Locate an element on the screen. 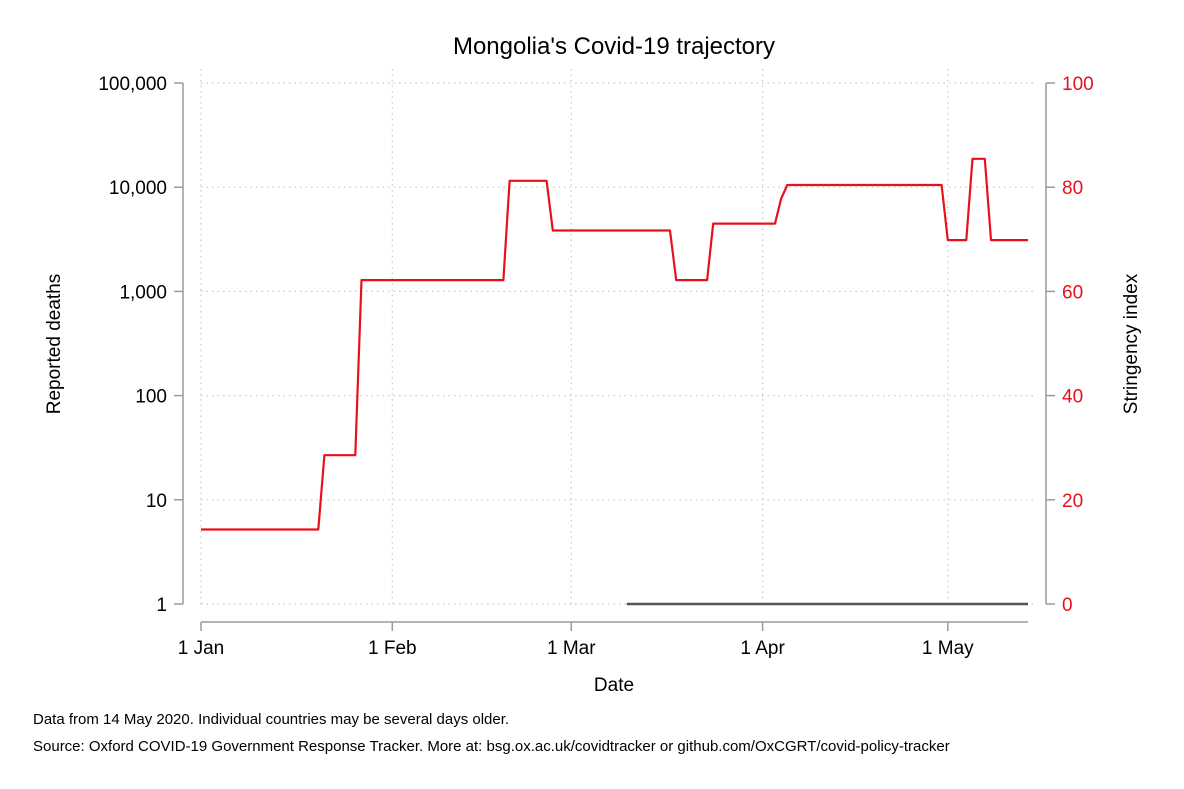  y-right-tick-label: 80 is located at coordinates (1072, 188).